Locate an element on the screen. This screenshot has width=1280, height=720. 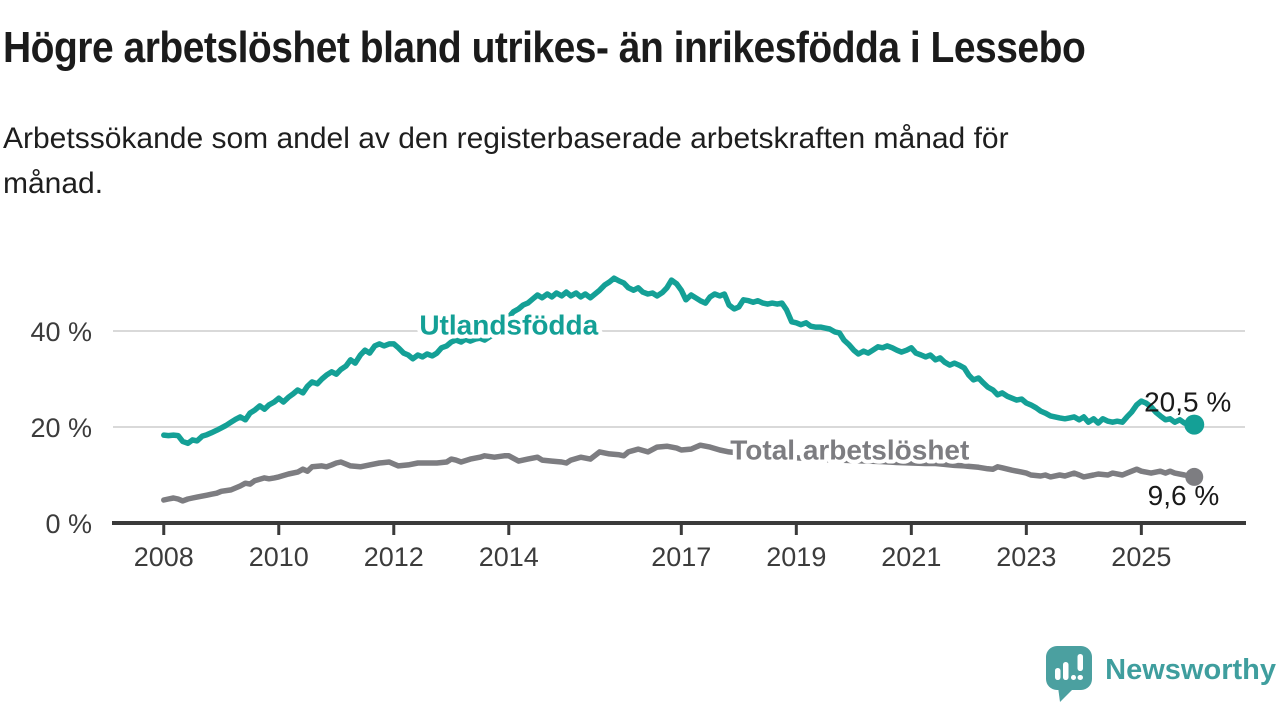
logo-bar-chart-icon is located at coordinates (1069, 667).